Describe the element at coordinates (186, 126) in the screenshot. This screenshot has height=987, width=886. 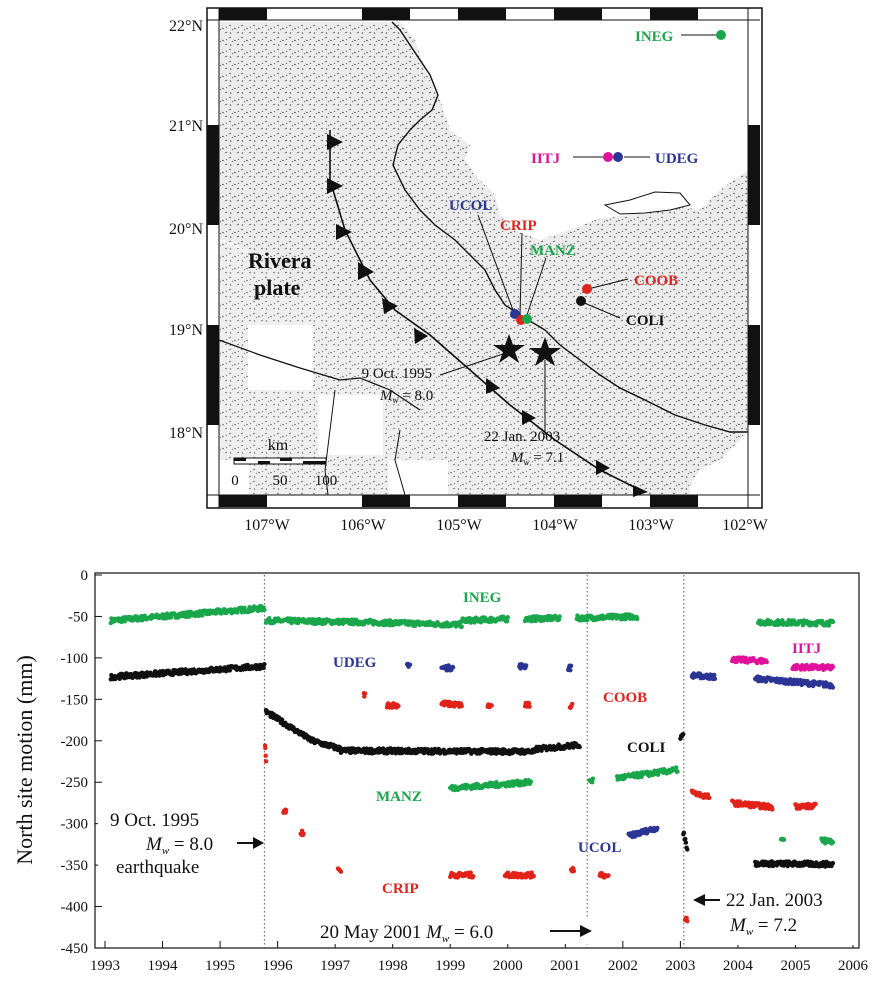
I see `lat-label: 21°N` at that location.